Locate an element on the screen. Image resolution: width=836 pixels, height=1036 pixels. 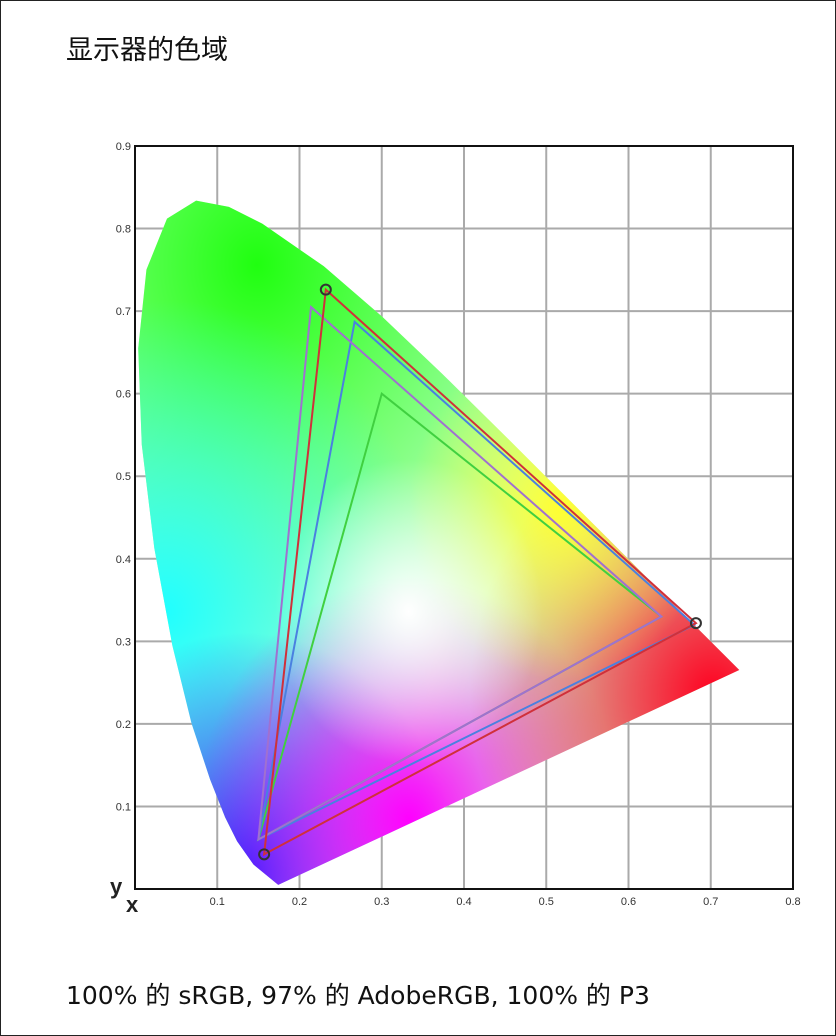
y-tick-label: 0.4 is located at coordinates (123, 560).